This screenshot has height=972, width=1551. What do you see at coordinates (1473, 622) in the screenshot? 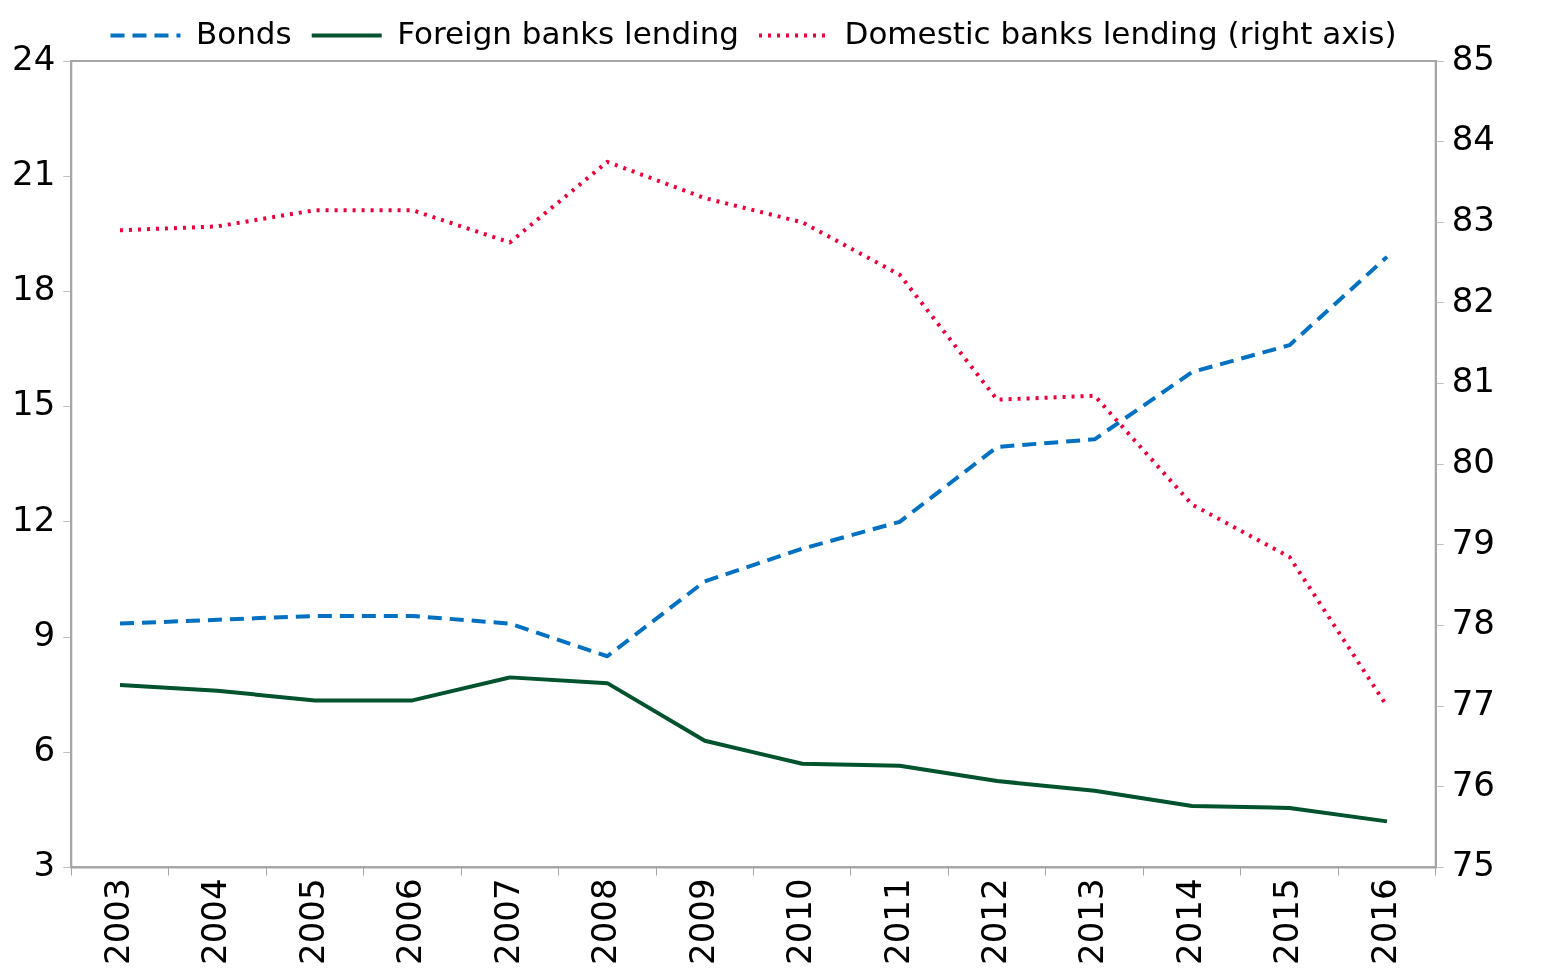
I see `y2-tick-label: 78` at bounding box center [1473, 622].